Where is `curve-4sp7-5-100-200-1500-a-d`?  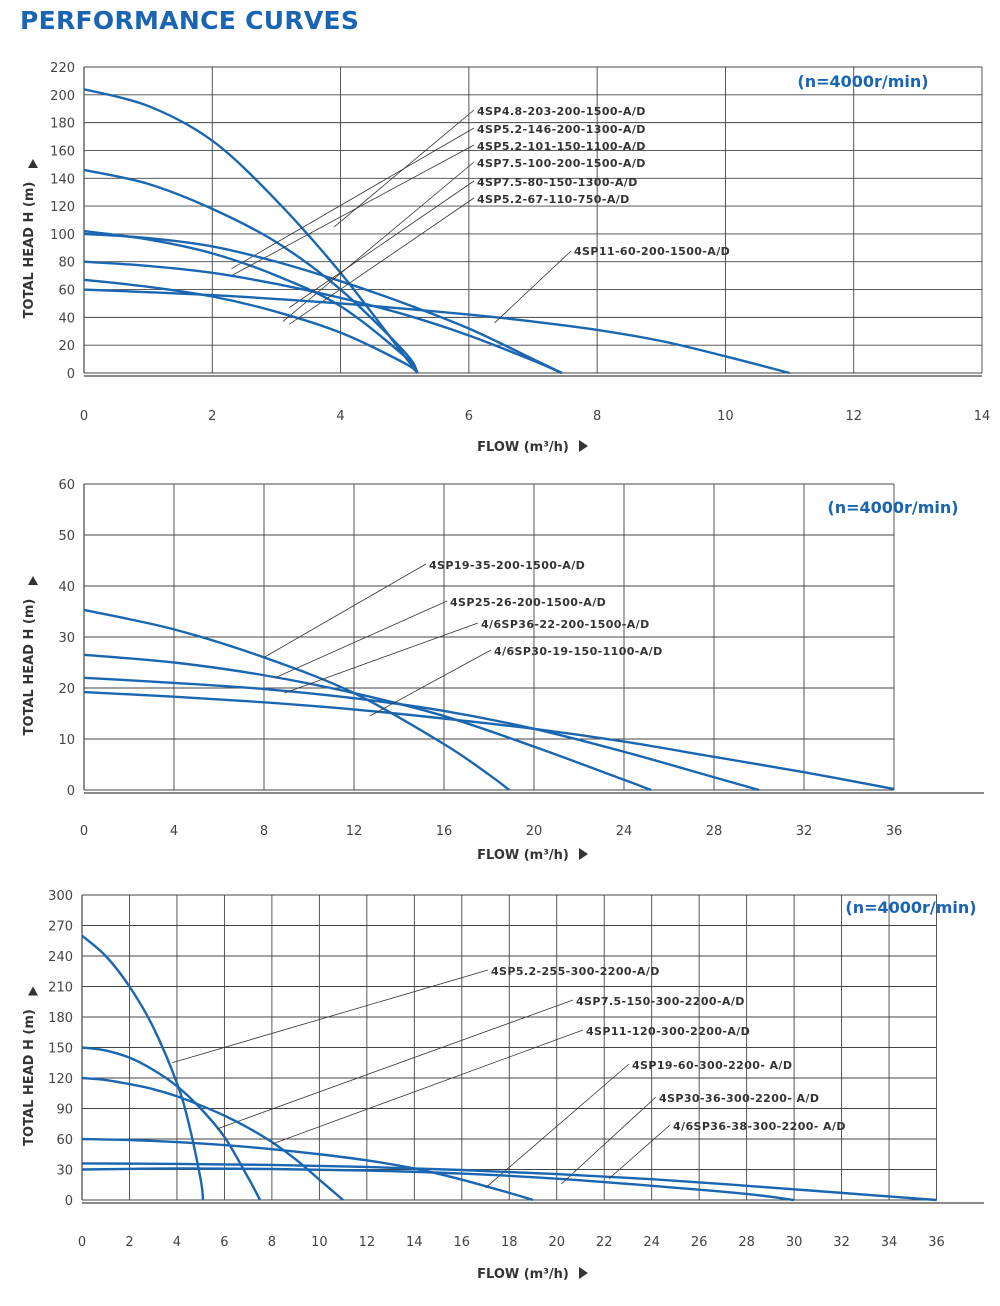
curve-4sp7-5-100-200-1500-a-d is located at coordinates (323, 303).